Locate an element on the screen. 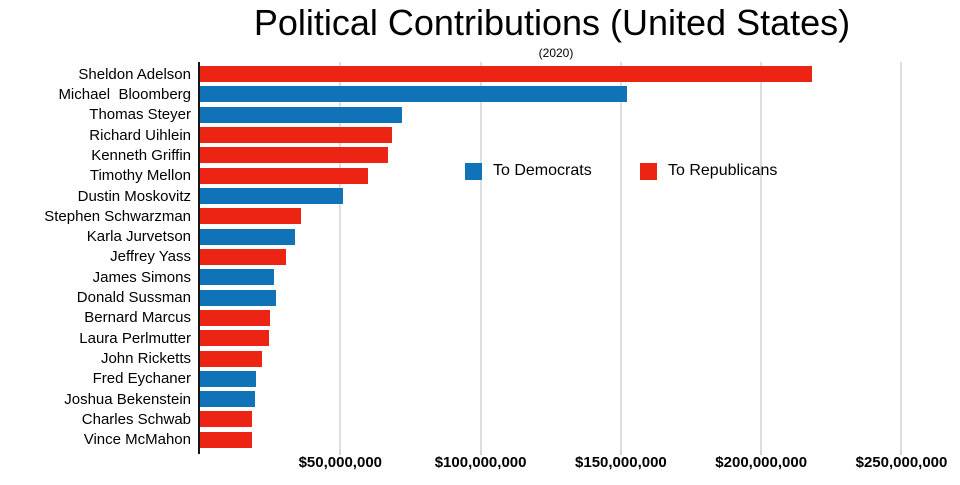  x-axis-tick-label: $100,000,000 is located at coordinates (480, 462).